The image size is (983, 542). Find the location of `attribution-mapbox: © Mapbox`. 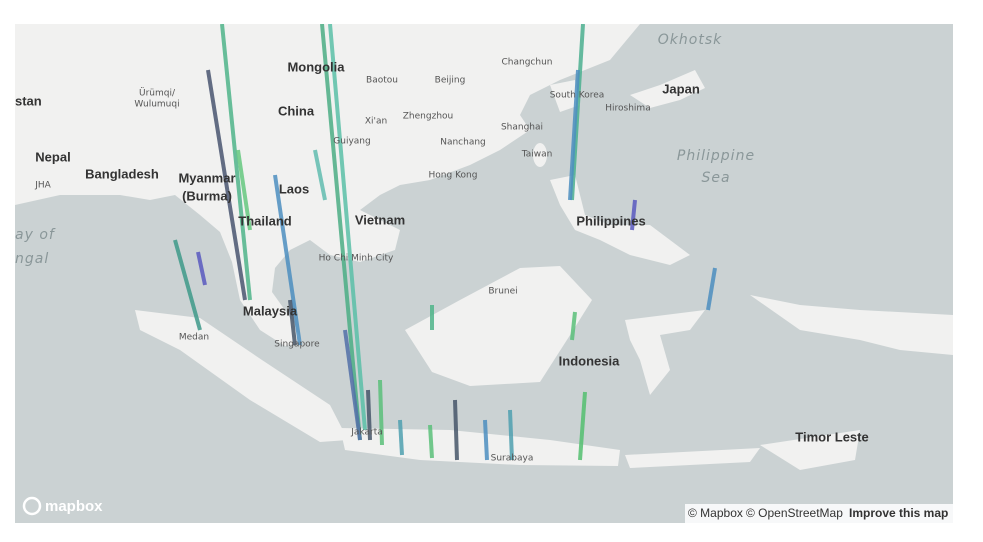

attribution-mapbox: © Mapbox is located at coordinates (715, 513).